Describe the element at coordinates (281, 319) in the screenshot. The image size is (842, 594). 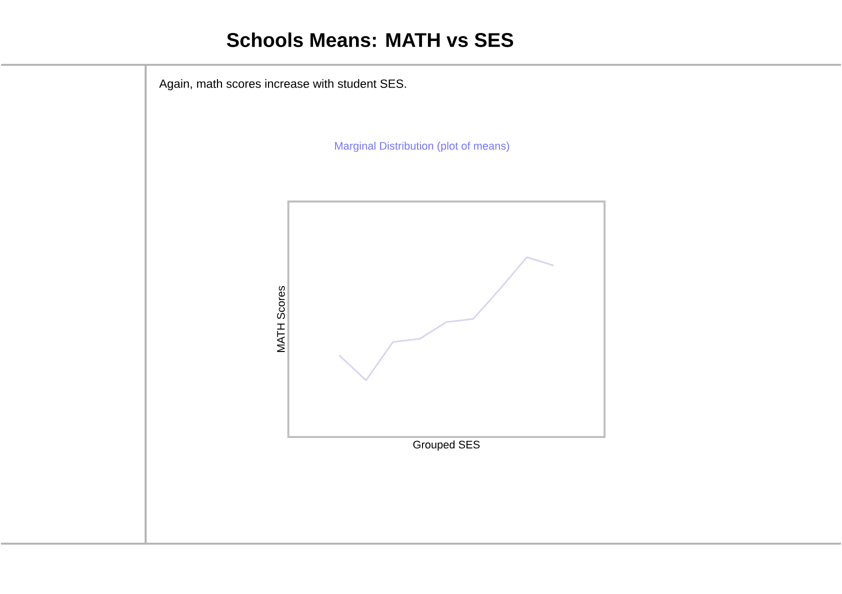
I see `y-axis-title: MATH Scores` at that location.